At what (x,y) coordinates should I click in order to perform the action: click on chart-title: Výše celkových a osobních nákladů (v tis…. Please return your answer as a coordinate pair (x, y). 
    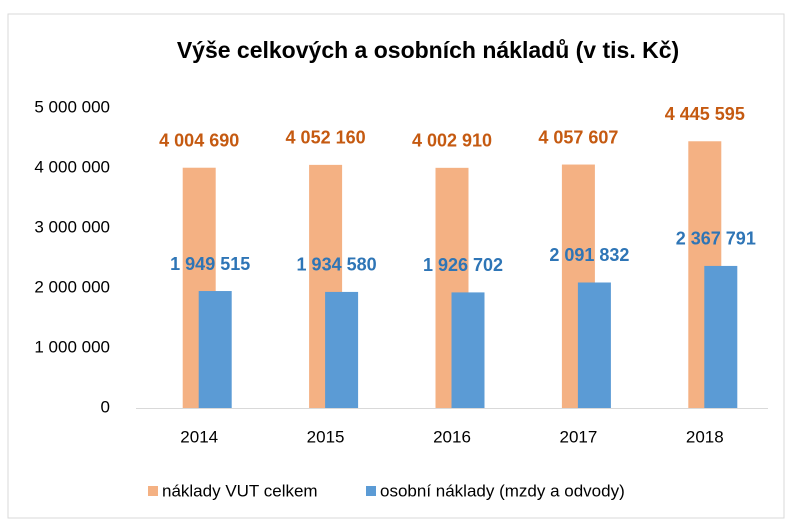
    Looking at the image, I should click on (428, 50).